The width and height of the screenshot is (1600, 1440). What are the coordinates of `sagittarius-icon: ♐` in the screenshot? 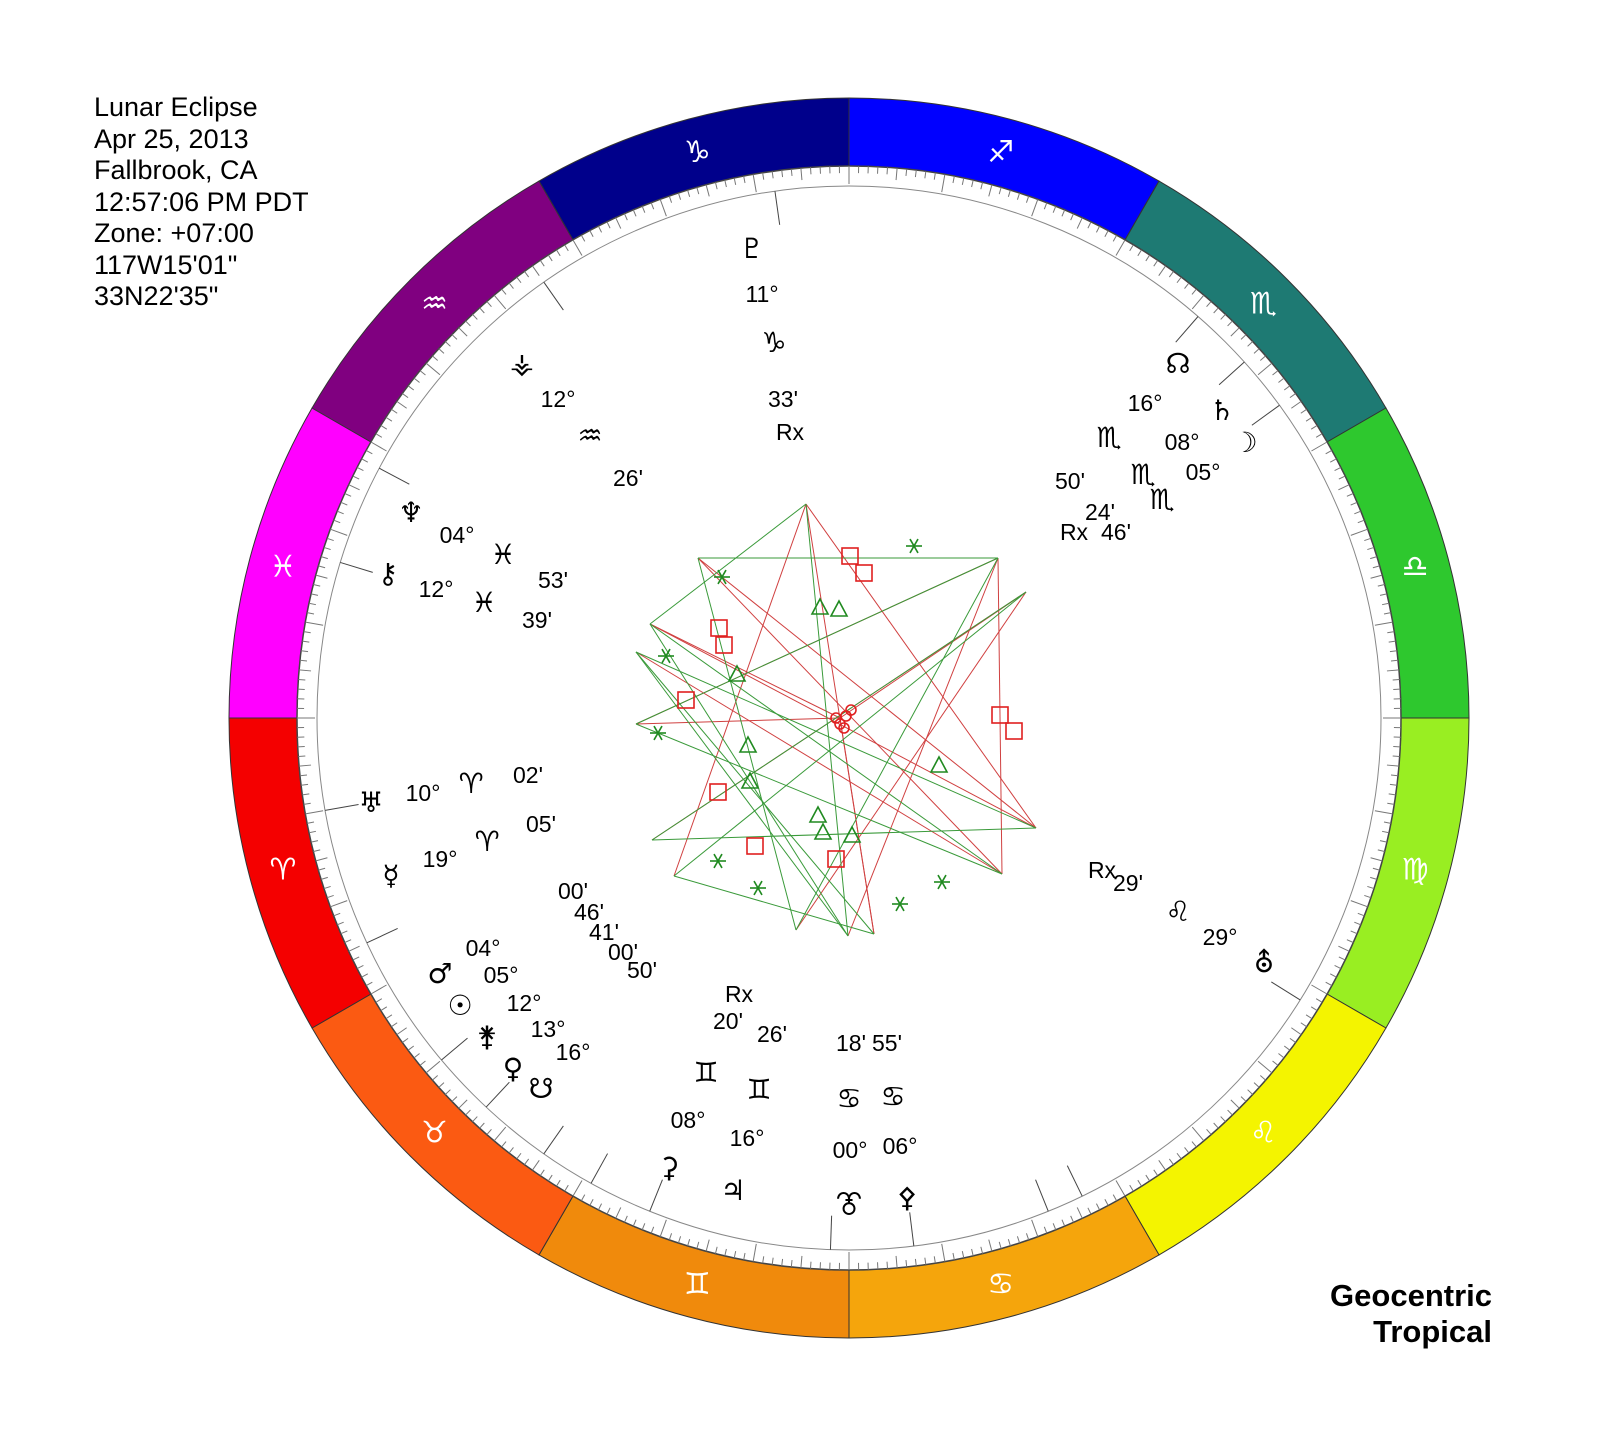 It's located at (1000, 152).